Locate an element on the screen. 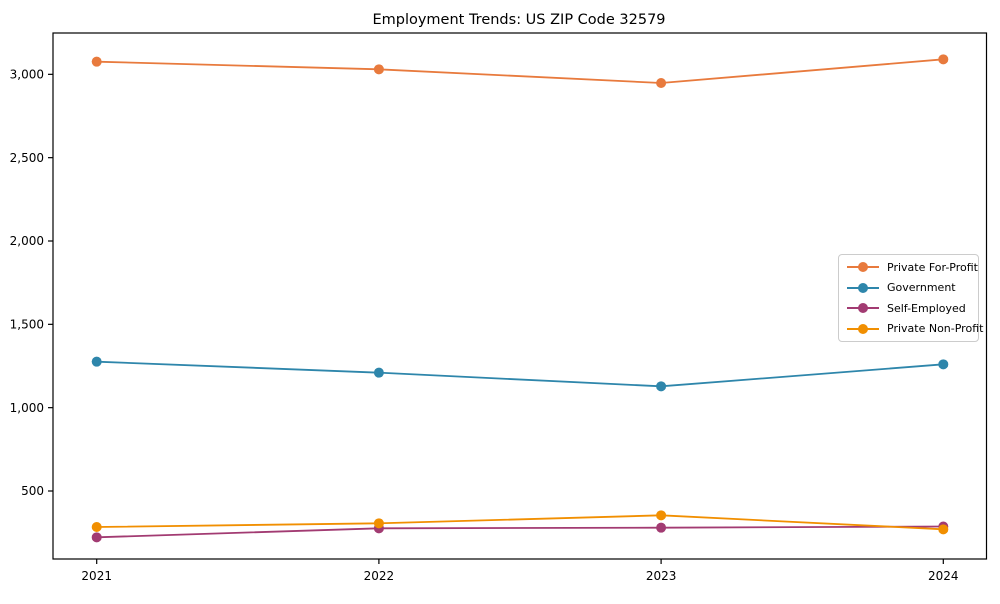  legend-item: Private Non-Profit is located at coordinates (915, 329).